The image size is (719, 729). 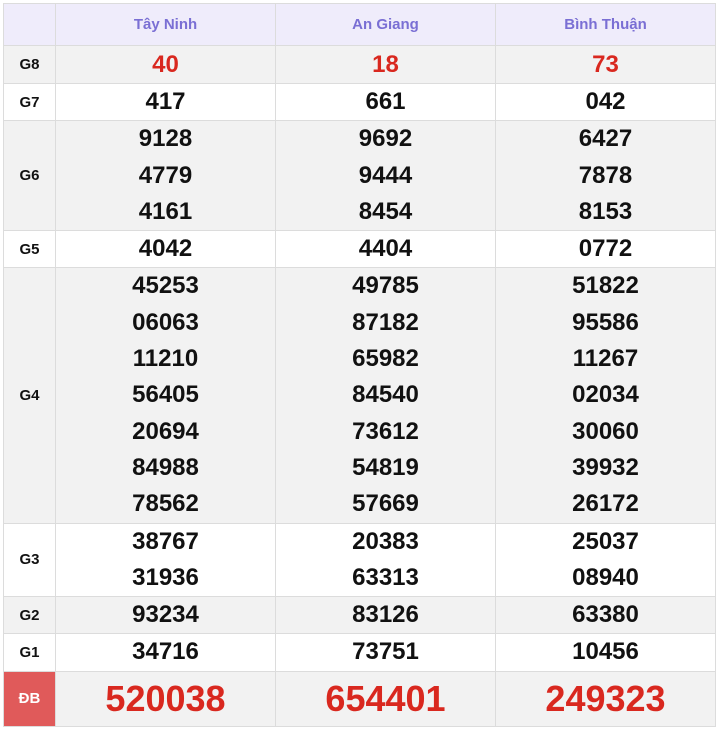 I want to click on result-number: 31936, so click(x=165, y=577).